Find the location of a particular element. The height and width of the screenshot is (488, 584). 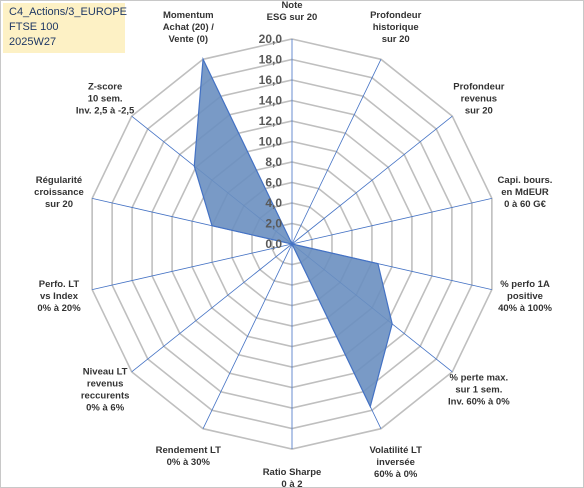

category-label: Ratio Sharpe 0 à 2 is located at coordinates (292, 477).